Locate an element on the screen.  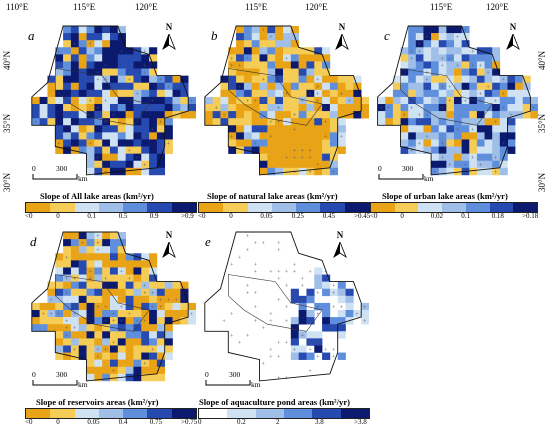
province-boundary is located at coordinates (102, 97).